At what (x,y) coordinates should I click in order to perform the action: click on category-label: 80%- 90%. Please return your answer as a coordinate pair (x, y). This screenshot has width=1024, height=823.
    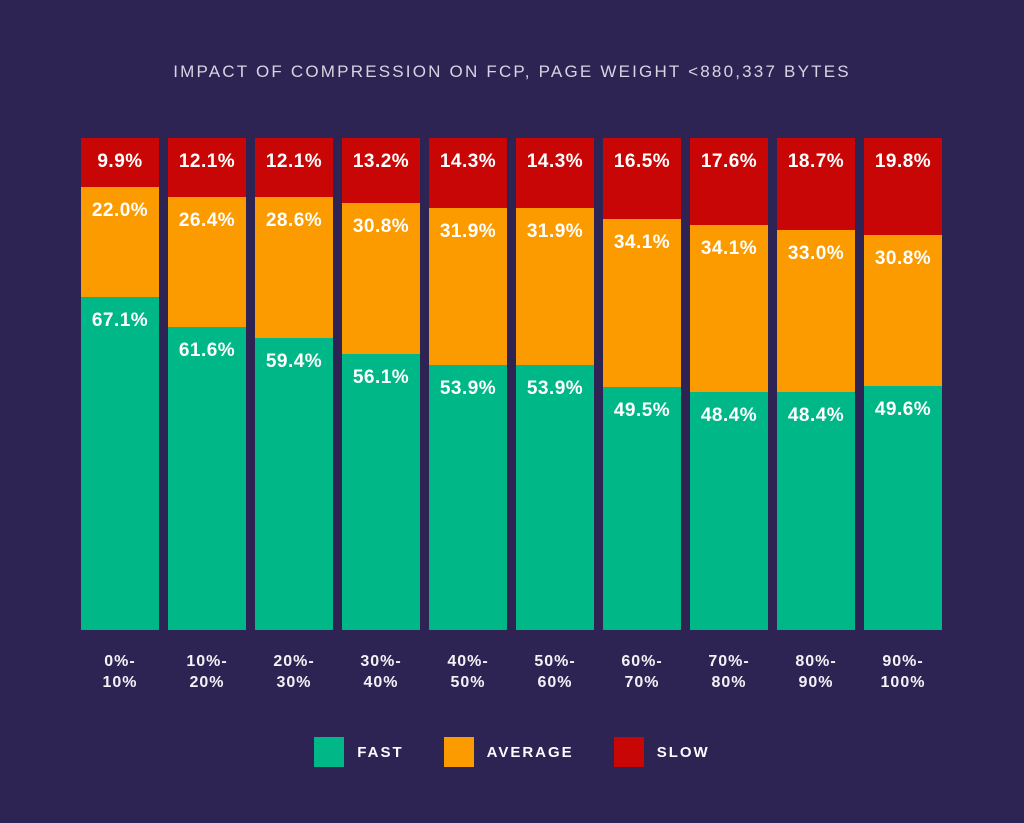
    Looking at the image, I should click on (816, 672).